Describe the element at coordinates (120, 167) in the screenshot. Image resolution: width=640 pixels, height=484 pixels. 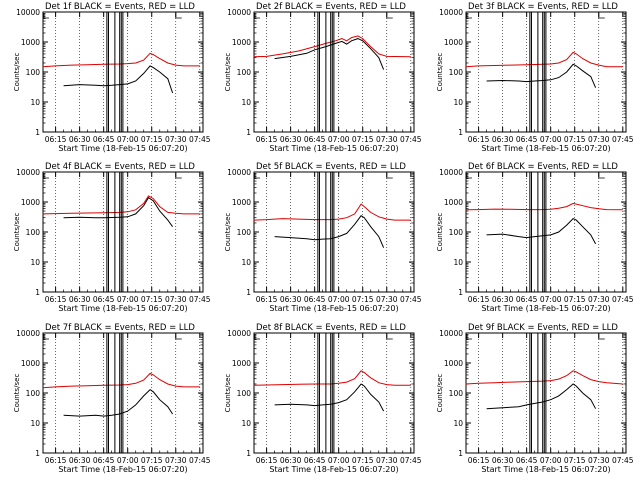
I see `panel-title: Det 4f BLACK = Events, RED = LLD` at that location.